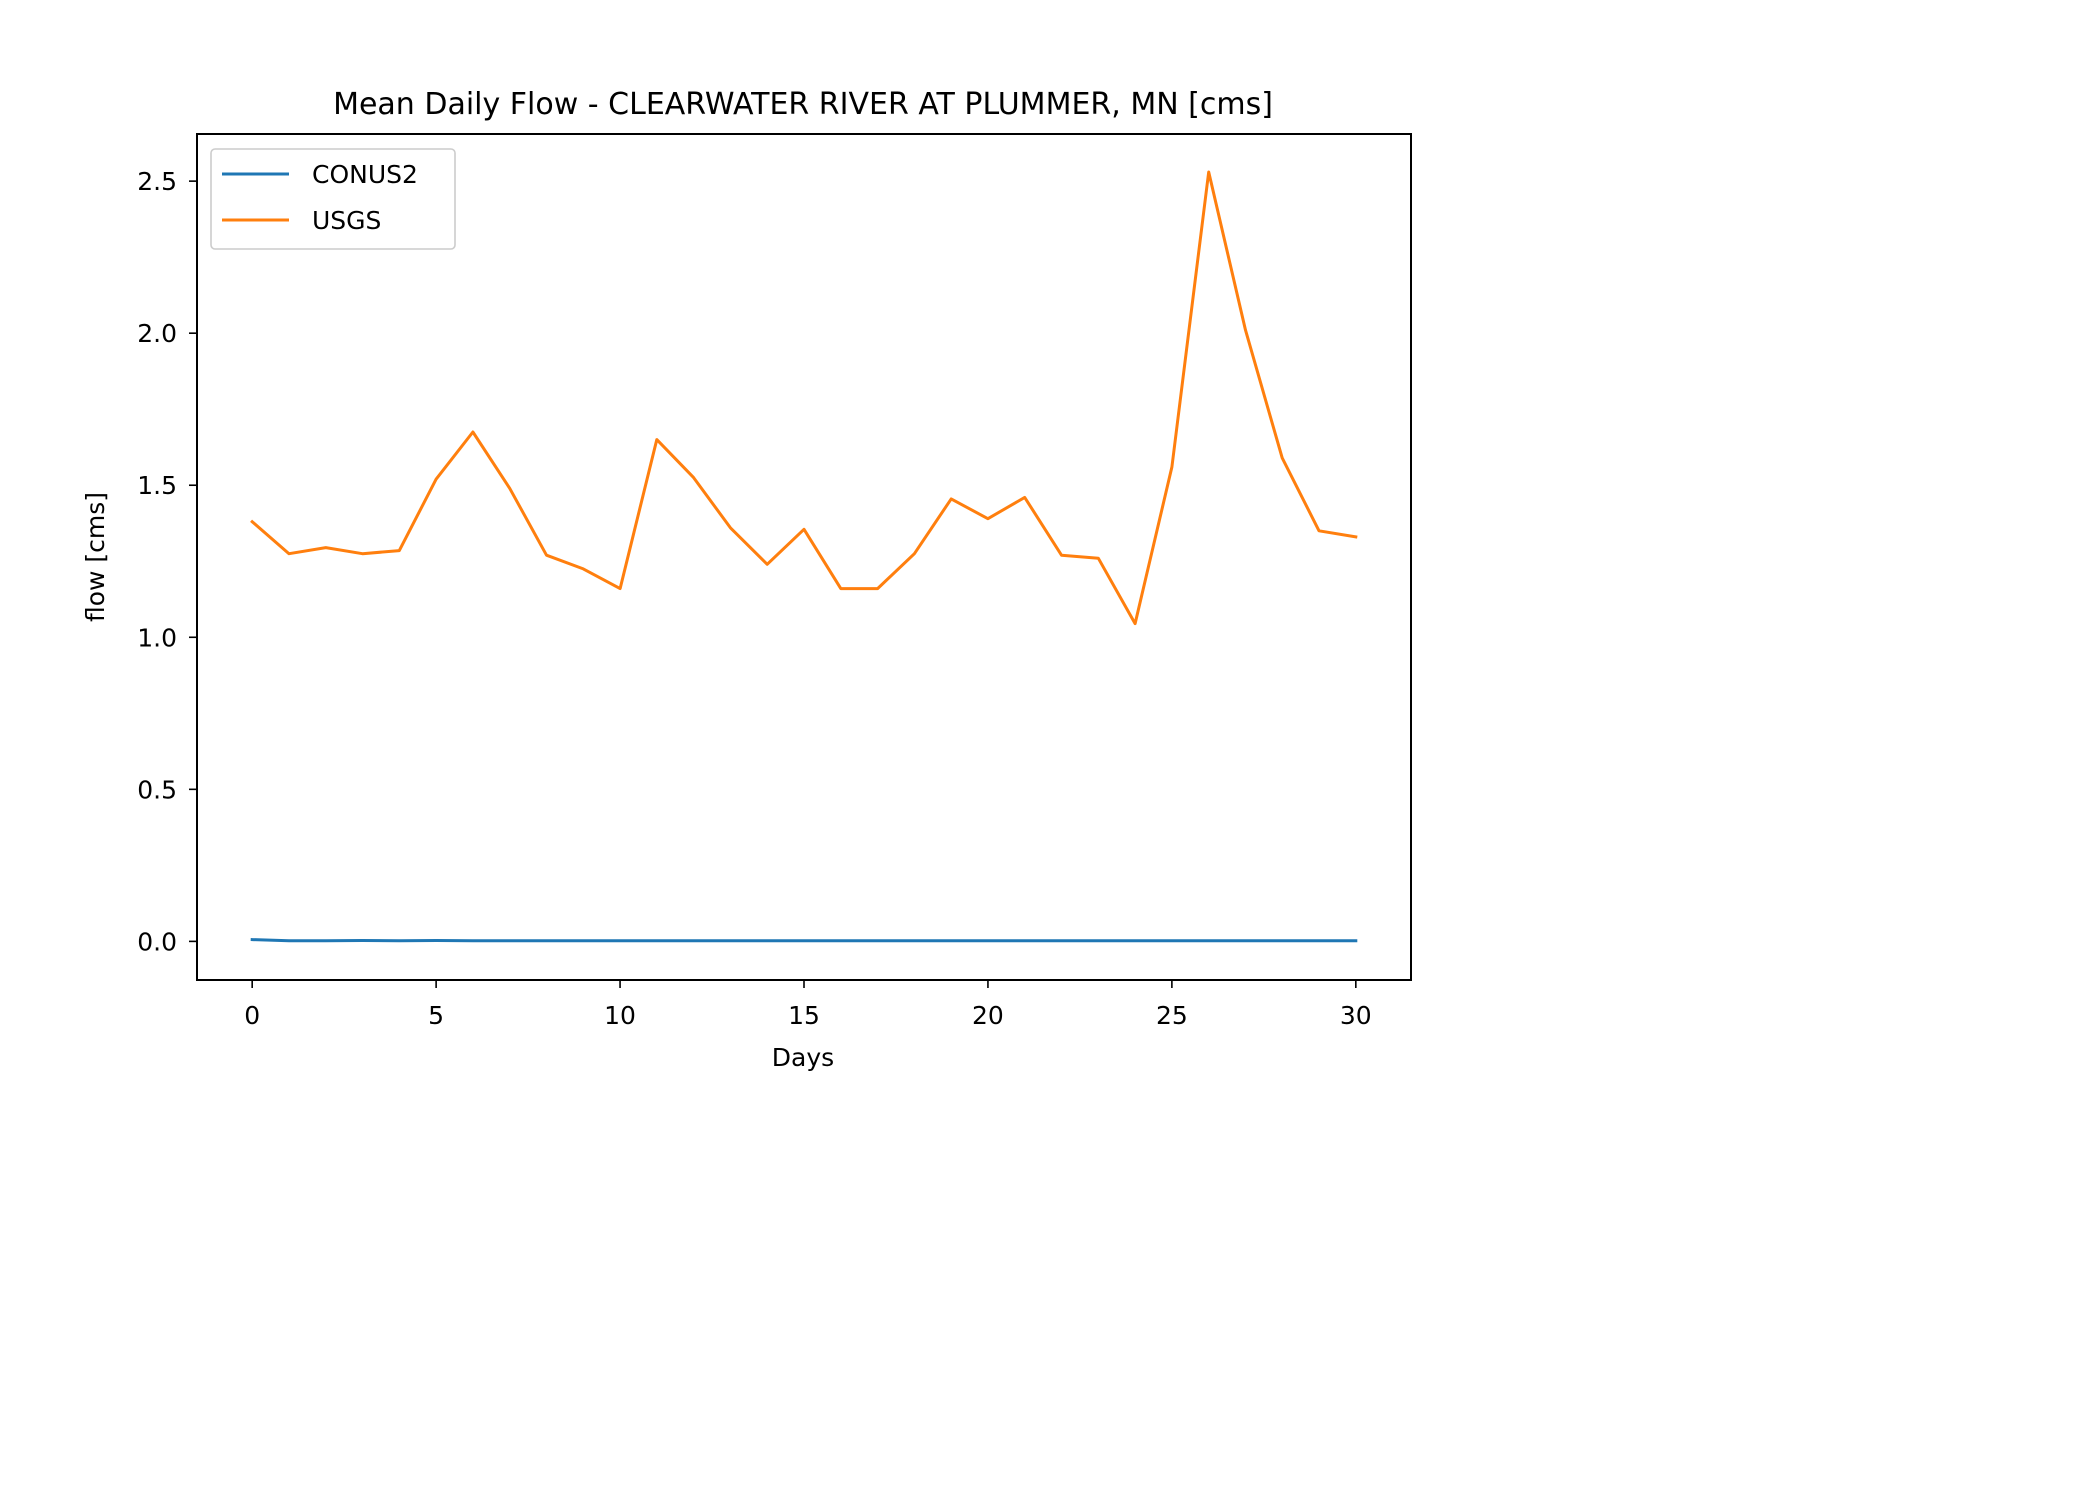 This screenshot has width=2100, height=1500. What do you see at coordinates (804, 1015) in the screenshot?
I see `x-tick-label: 15` at bounding box center [804, 1015].